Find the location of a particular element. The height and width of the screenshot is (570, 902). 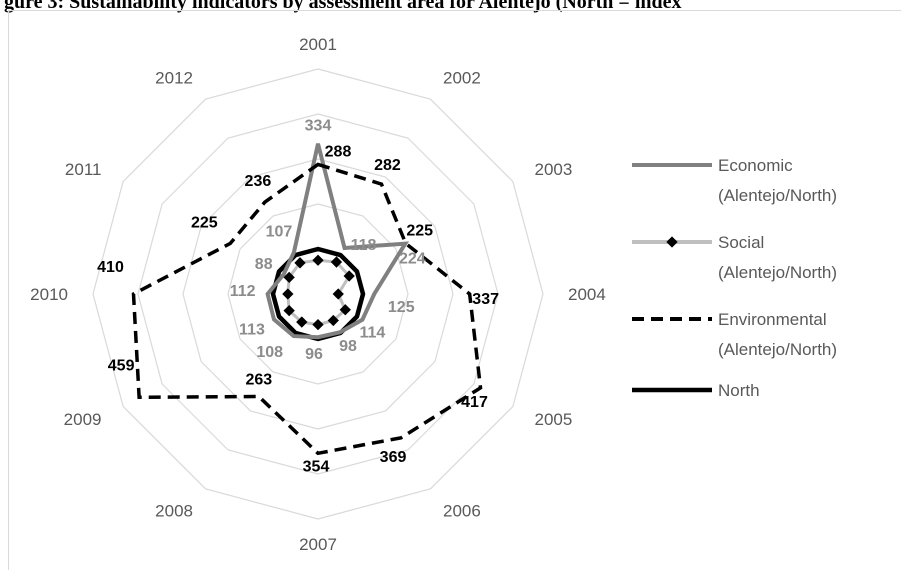

environmental-data-label: 354 is located at coordinates (316, 466).